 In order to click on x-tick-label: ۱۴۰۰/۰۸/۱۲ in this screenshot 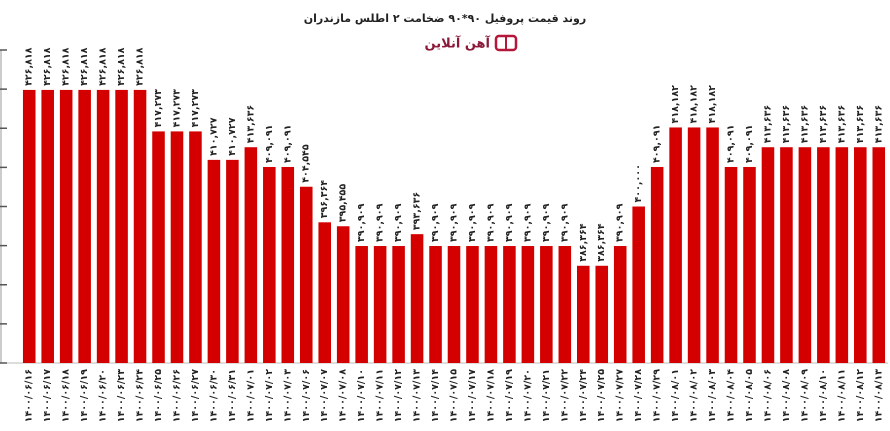, I will do `click(860, 396)`.